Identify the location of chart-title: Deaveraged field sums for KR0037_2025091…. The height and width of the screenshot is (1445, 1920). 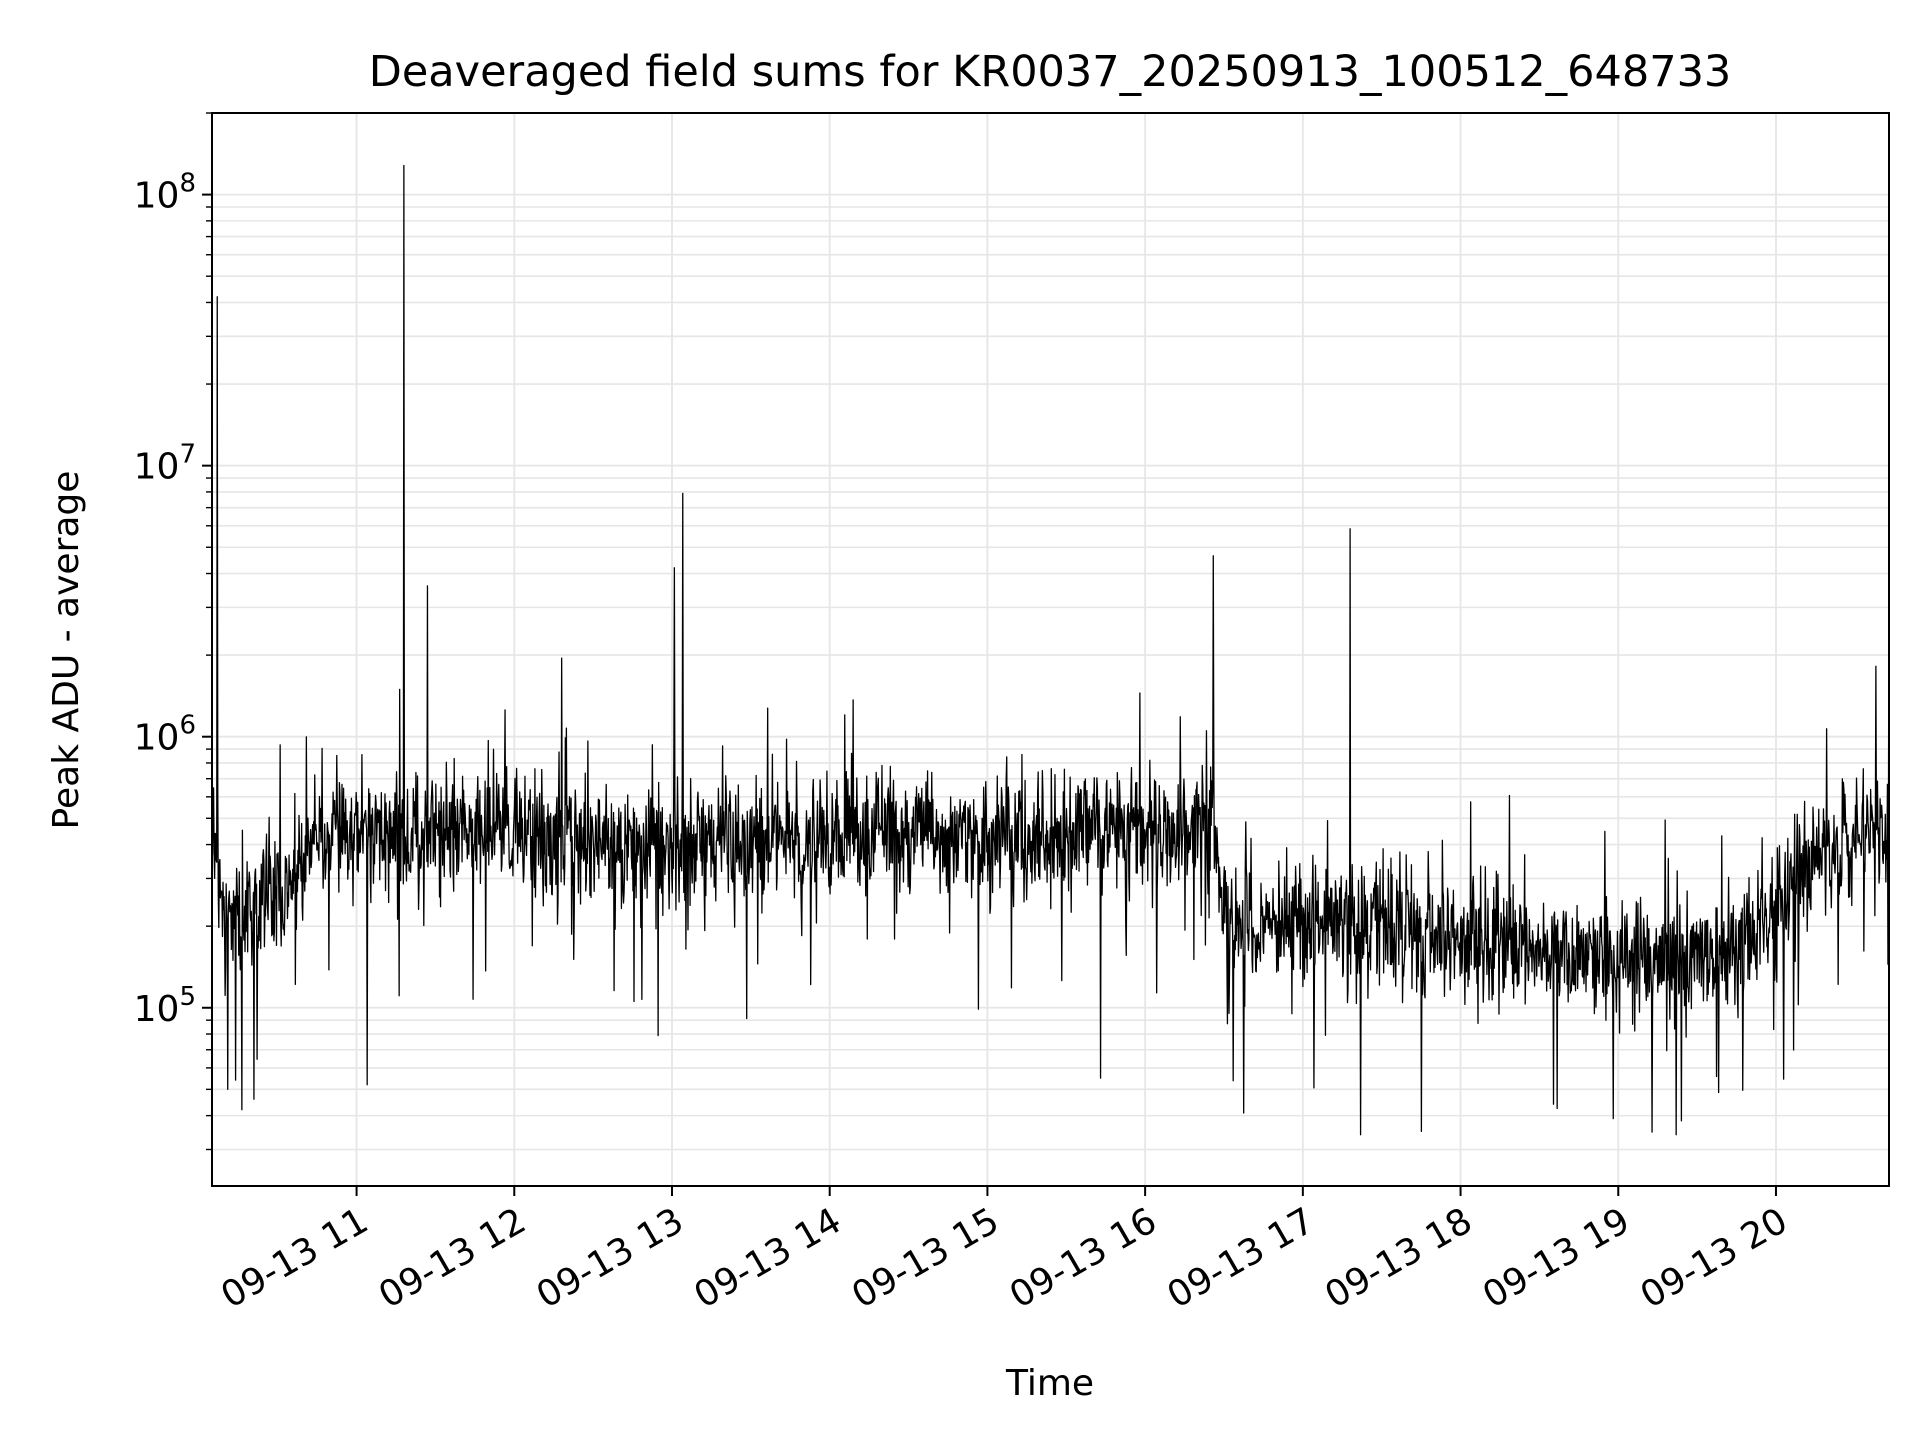
(1050, 72).